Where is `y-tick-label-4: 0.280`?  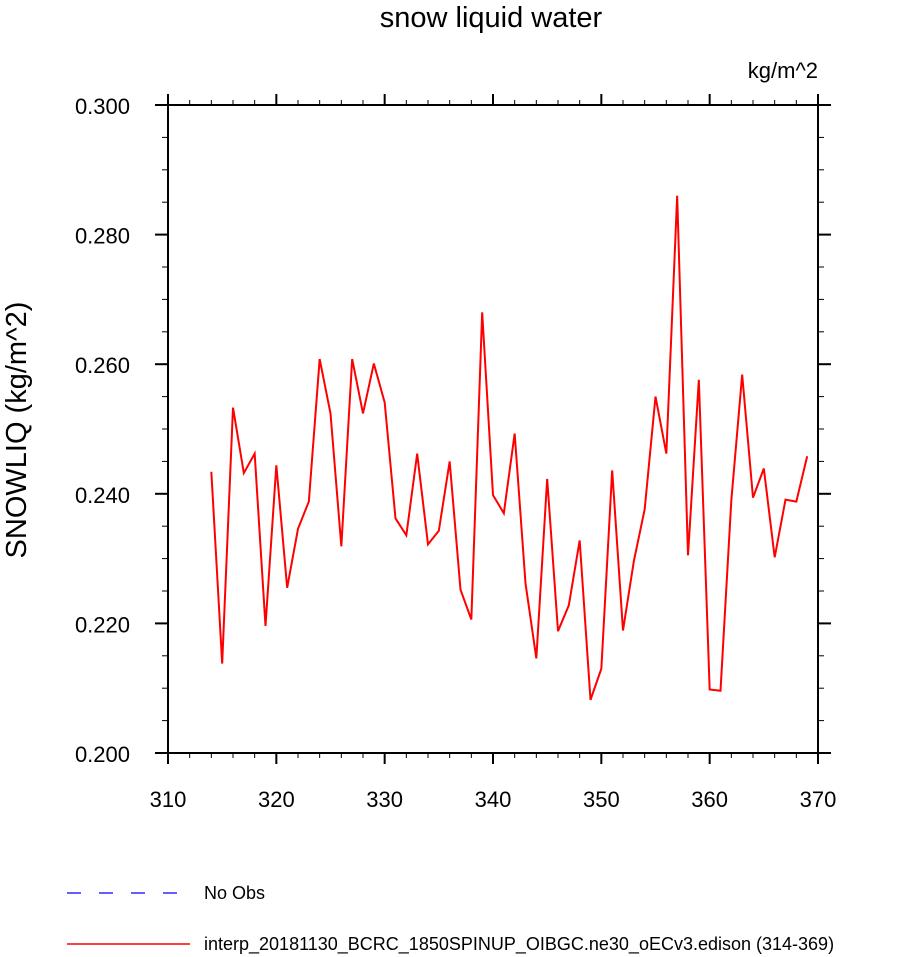 y-tick-label-4: 0.280 is located at coordinates (102, 236).